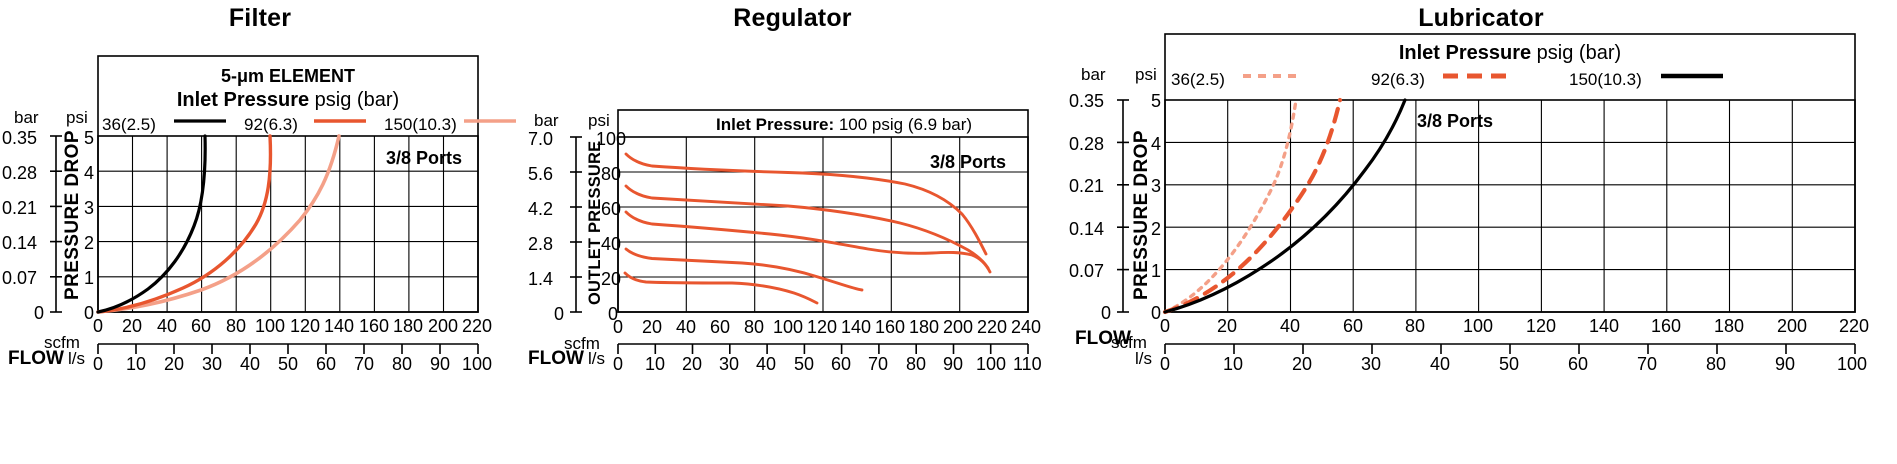  I want to click on filter-scfm-tick-5: 100, so click(270, 326).